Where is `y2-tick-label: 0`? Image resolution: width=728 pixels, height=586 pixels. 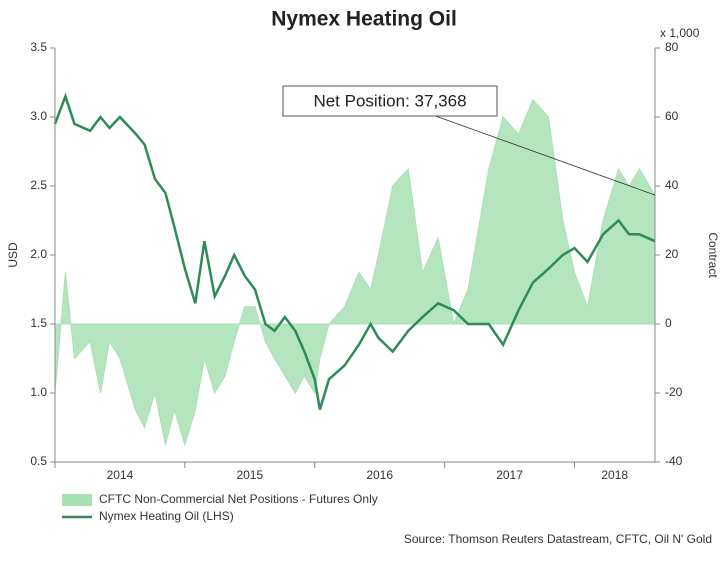 y2-tick-label: 0 is located at coordinates (668, 323).